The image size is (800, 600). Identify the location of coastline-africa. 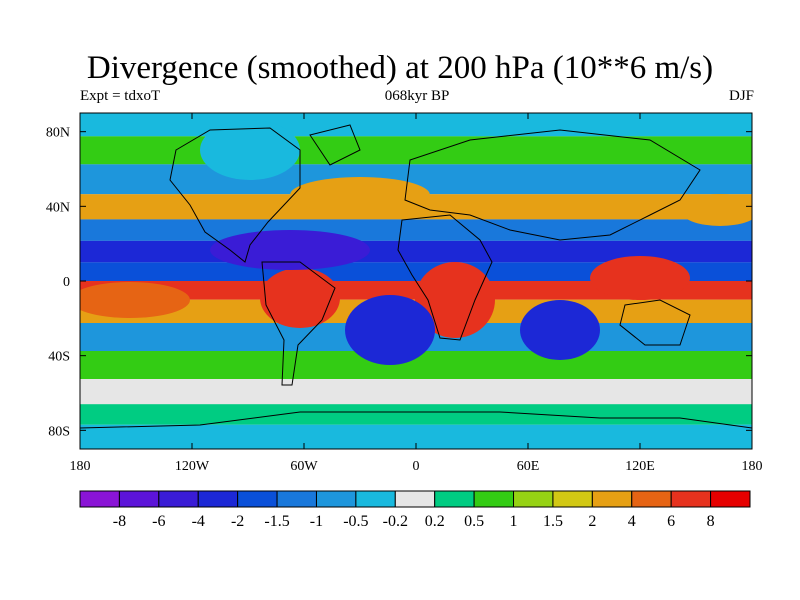
(445, 277).